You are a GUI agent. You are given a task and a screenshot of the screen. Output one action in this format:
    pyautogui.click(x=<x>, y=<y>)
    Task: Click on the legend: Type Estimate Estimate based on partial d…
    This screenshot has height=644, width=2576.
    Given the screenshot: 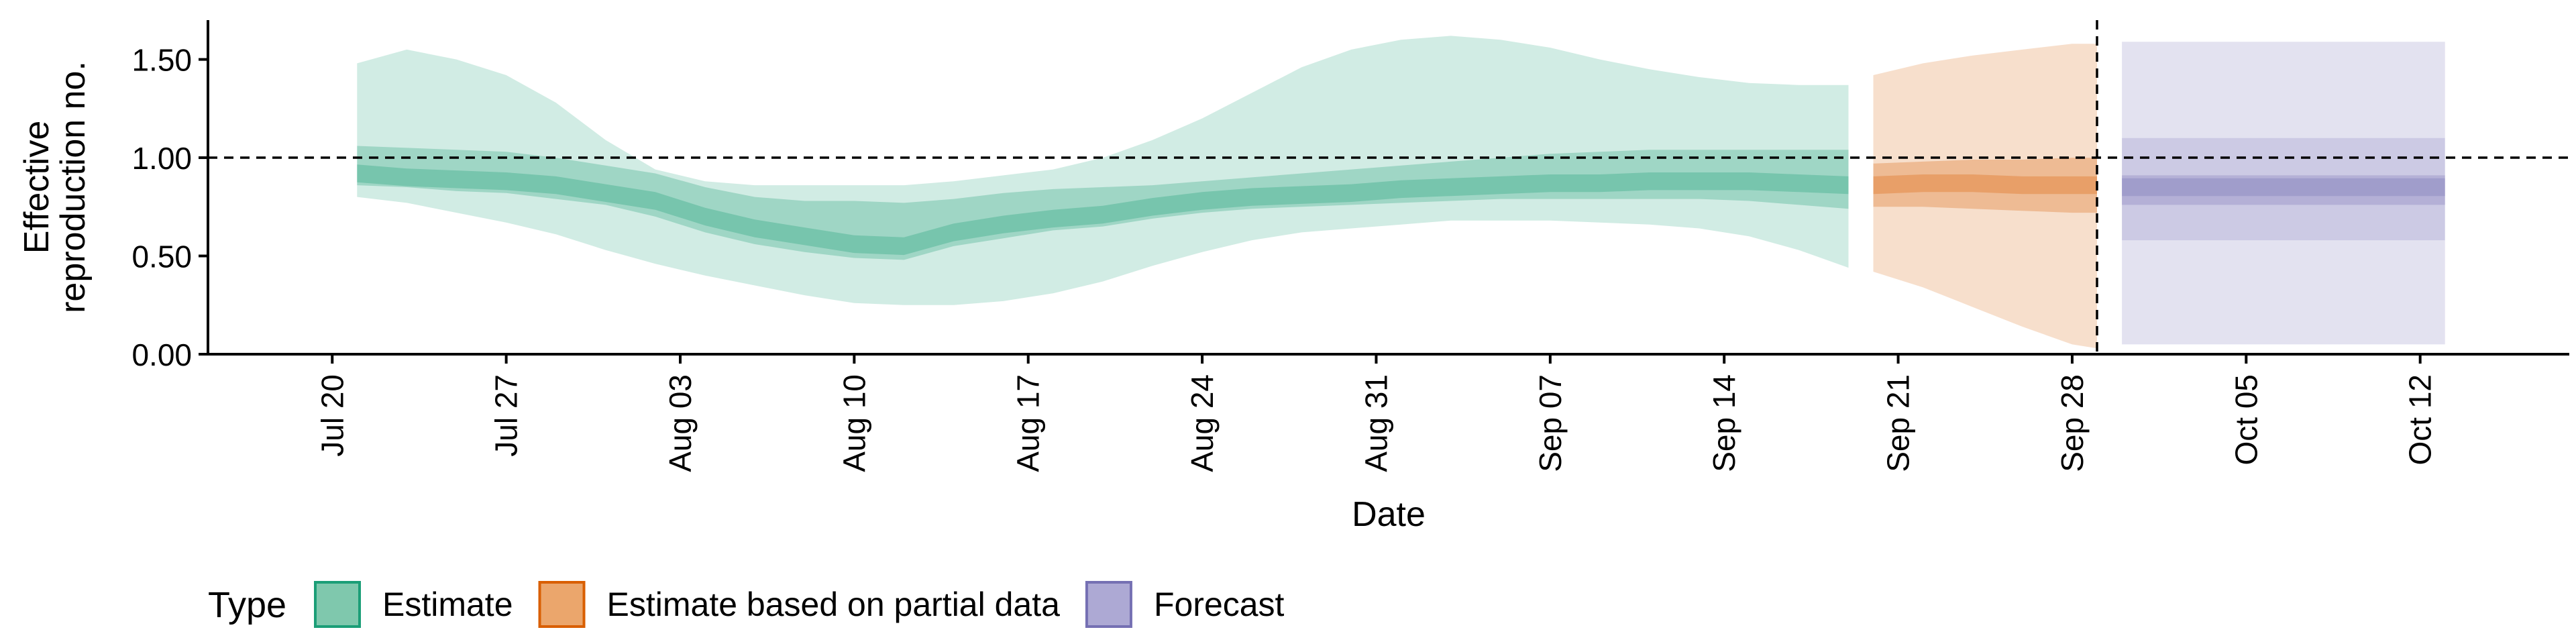 What is the action you would take?
    pyautogui.click(x=746, y=604)
    